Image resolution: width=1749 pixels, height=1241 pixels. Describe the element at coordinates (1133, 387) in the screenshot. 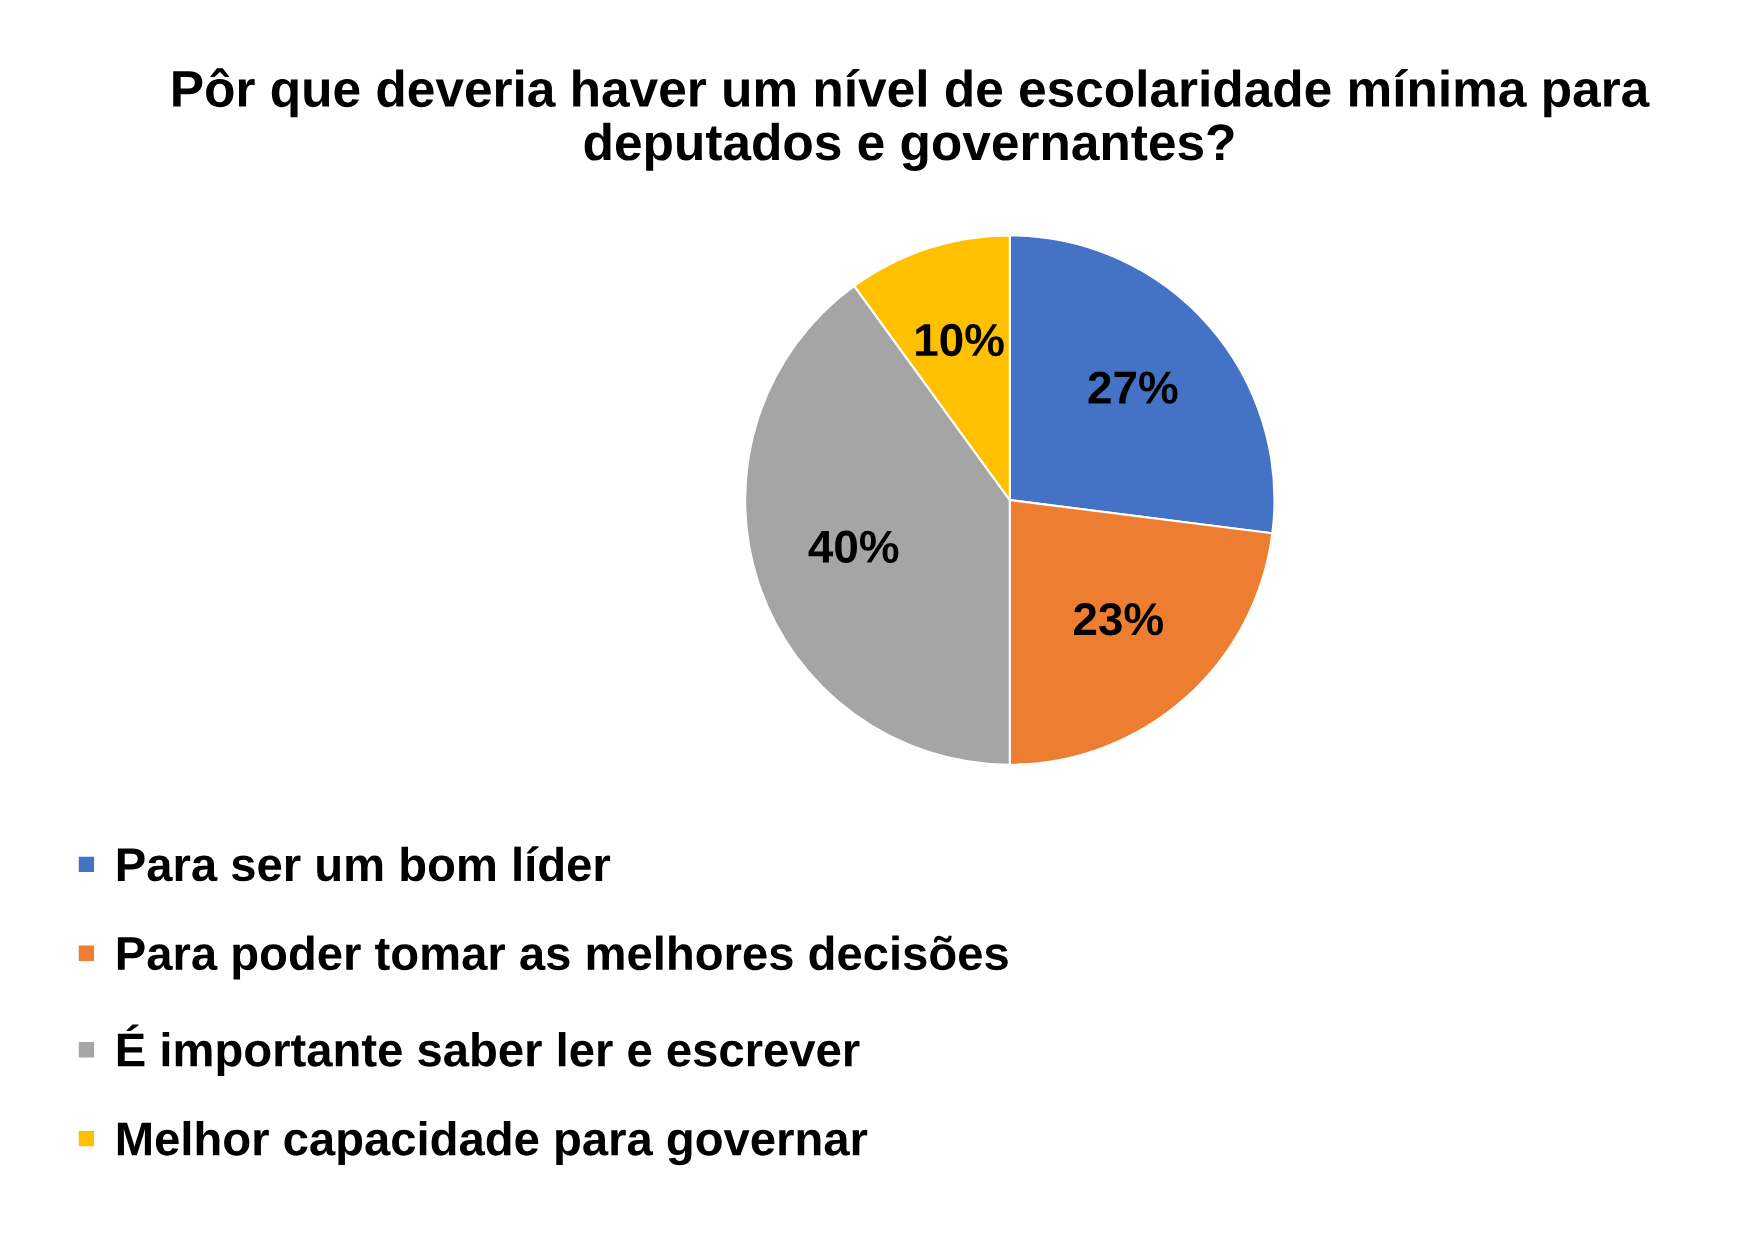

I see `data-label: 27%` at that location.